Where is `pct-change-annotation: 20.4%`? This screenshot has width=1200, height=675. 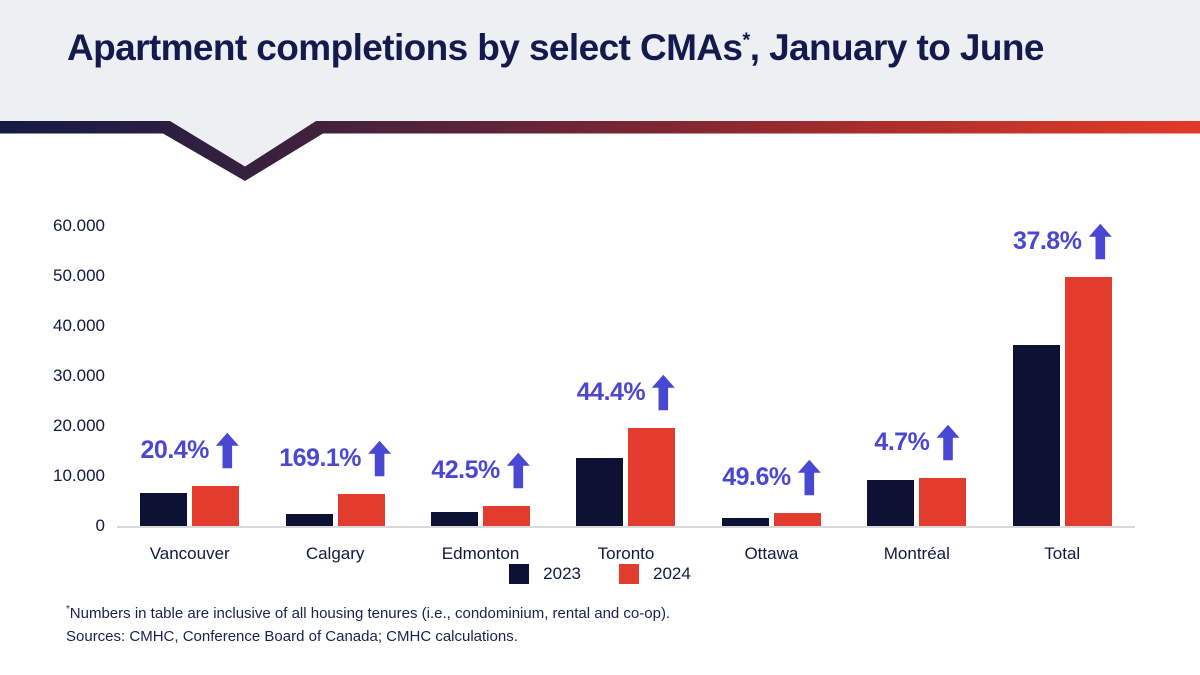 pct-change-annotation: 20.4% is located at coordinates (190, 450).